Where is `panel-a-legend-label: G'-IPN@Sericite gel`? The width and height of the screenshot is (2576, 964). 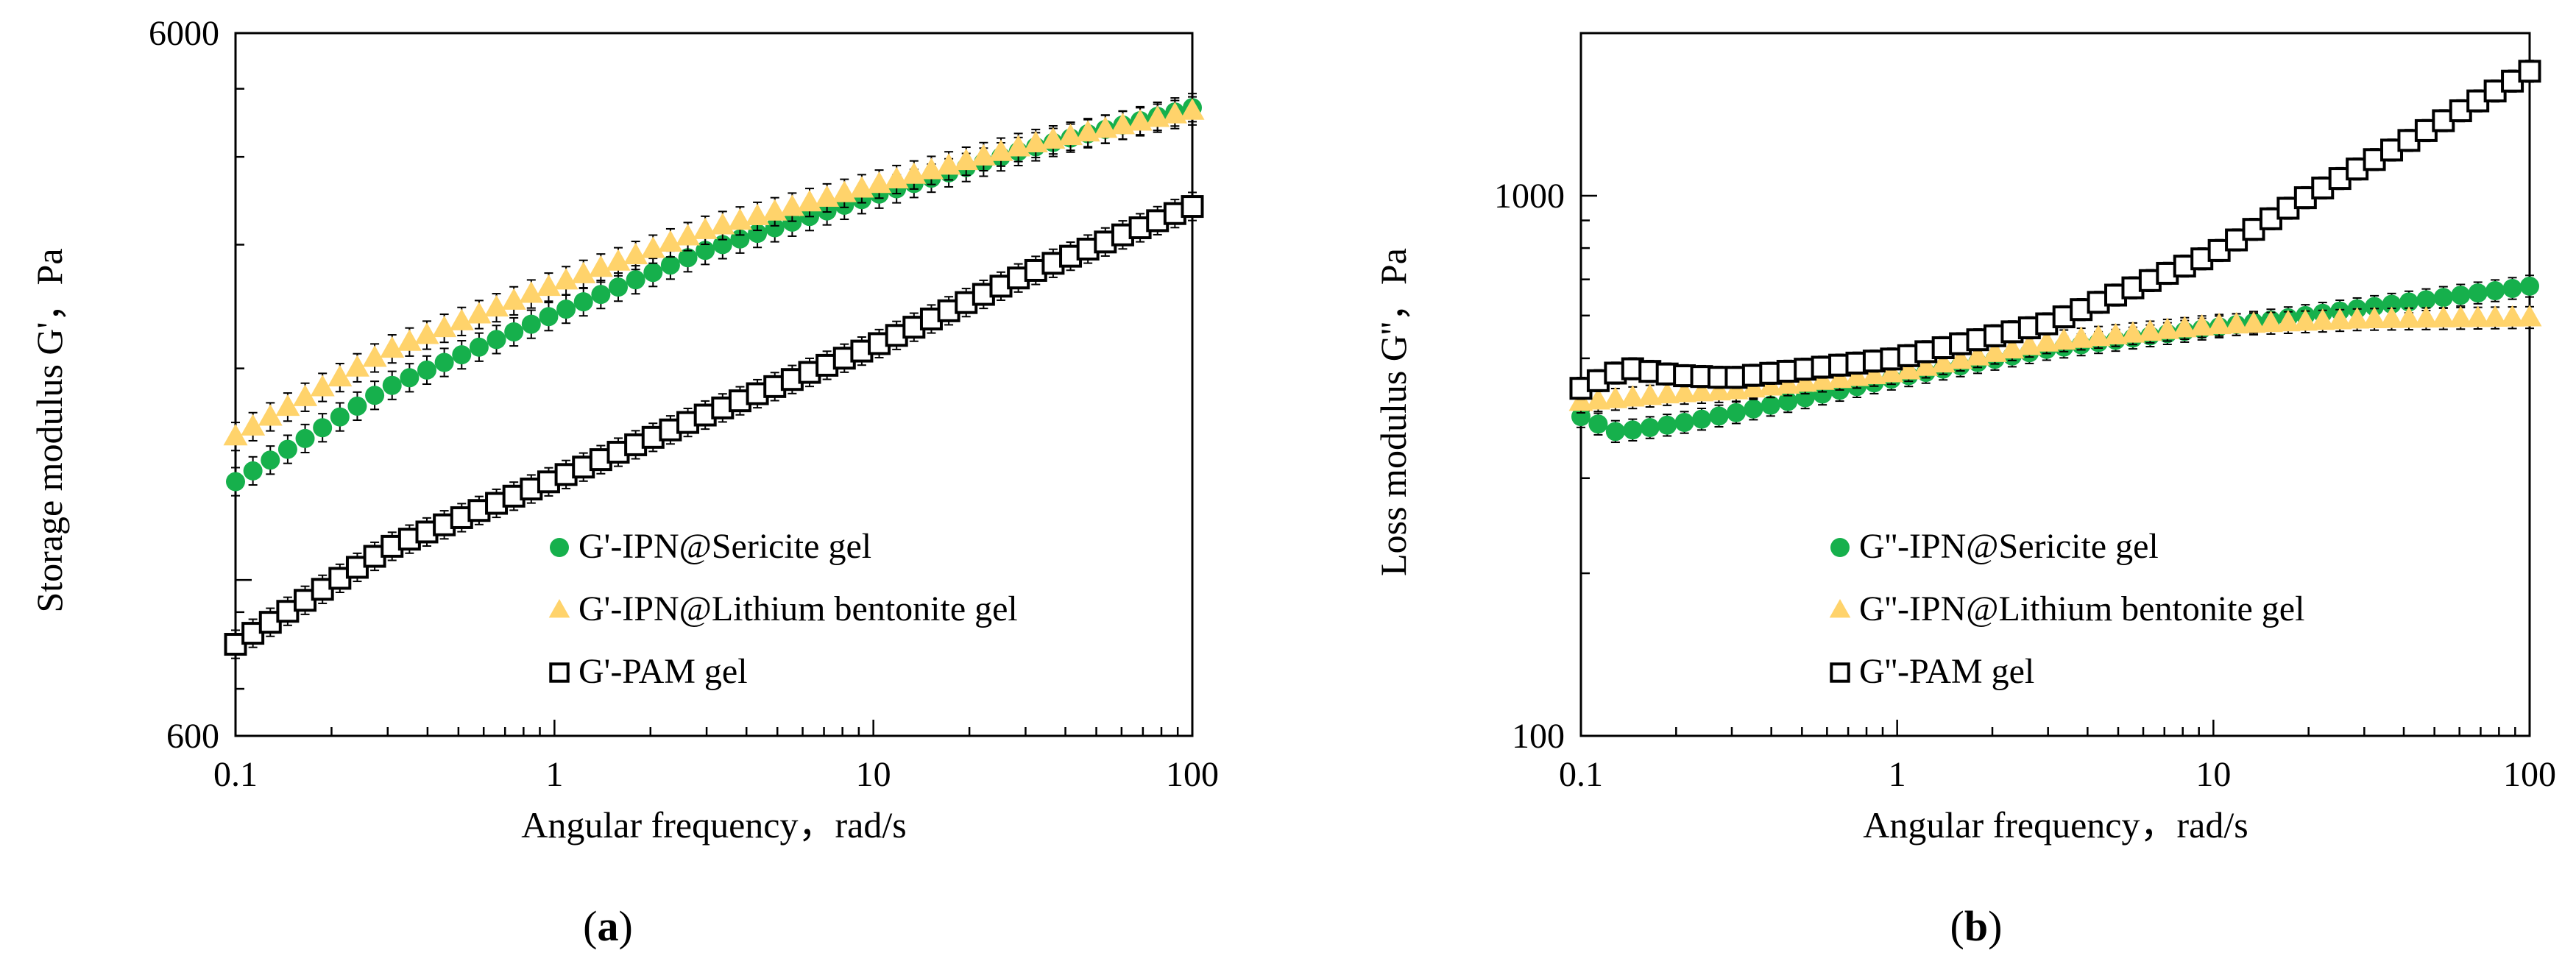 panel-a-legend-label: G'-IPN@Sericite gel is located at coordinates (724, 546).